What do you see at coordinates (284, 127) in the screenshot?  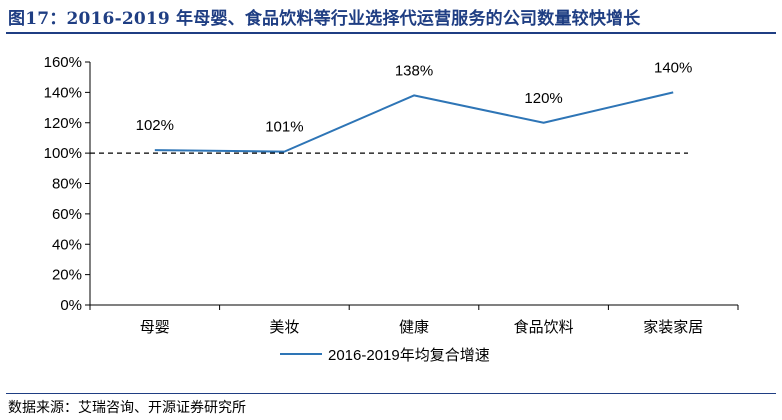 I see `data-label: 101%` at bounding box center [284, 127].